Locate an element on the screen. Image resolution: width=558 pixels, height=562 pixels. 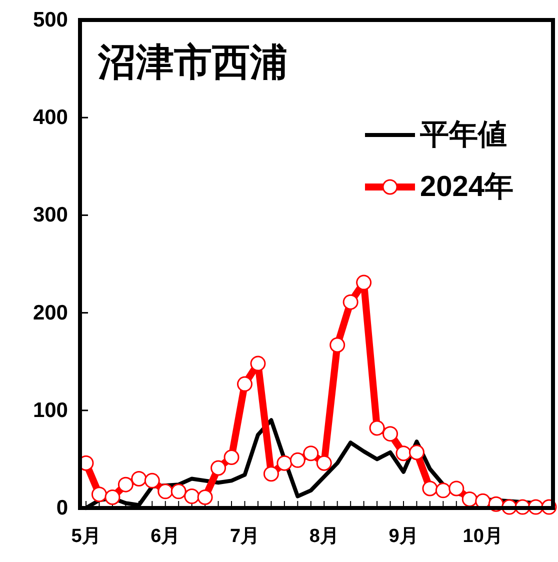
y-tick-label: 500 is located at coordinates (50, 20).